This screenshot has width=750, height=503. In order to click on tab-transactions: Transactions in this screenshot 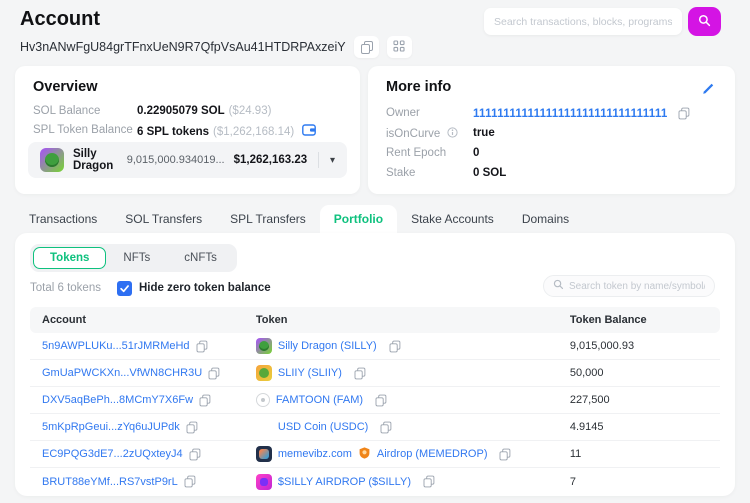, I will do `click(63, 219)`.